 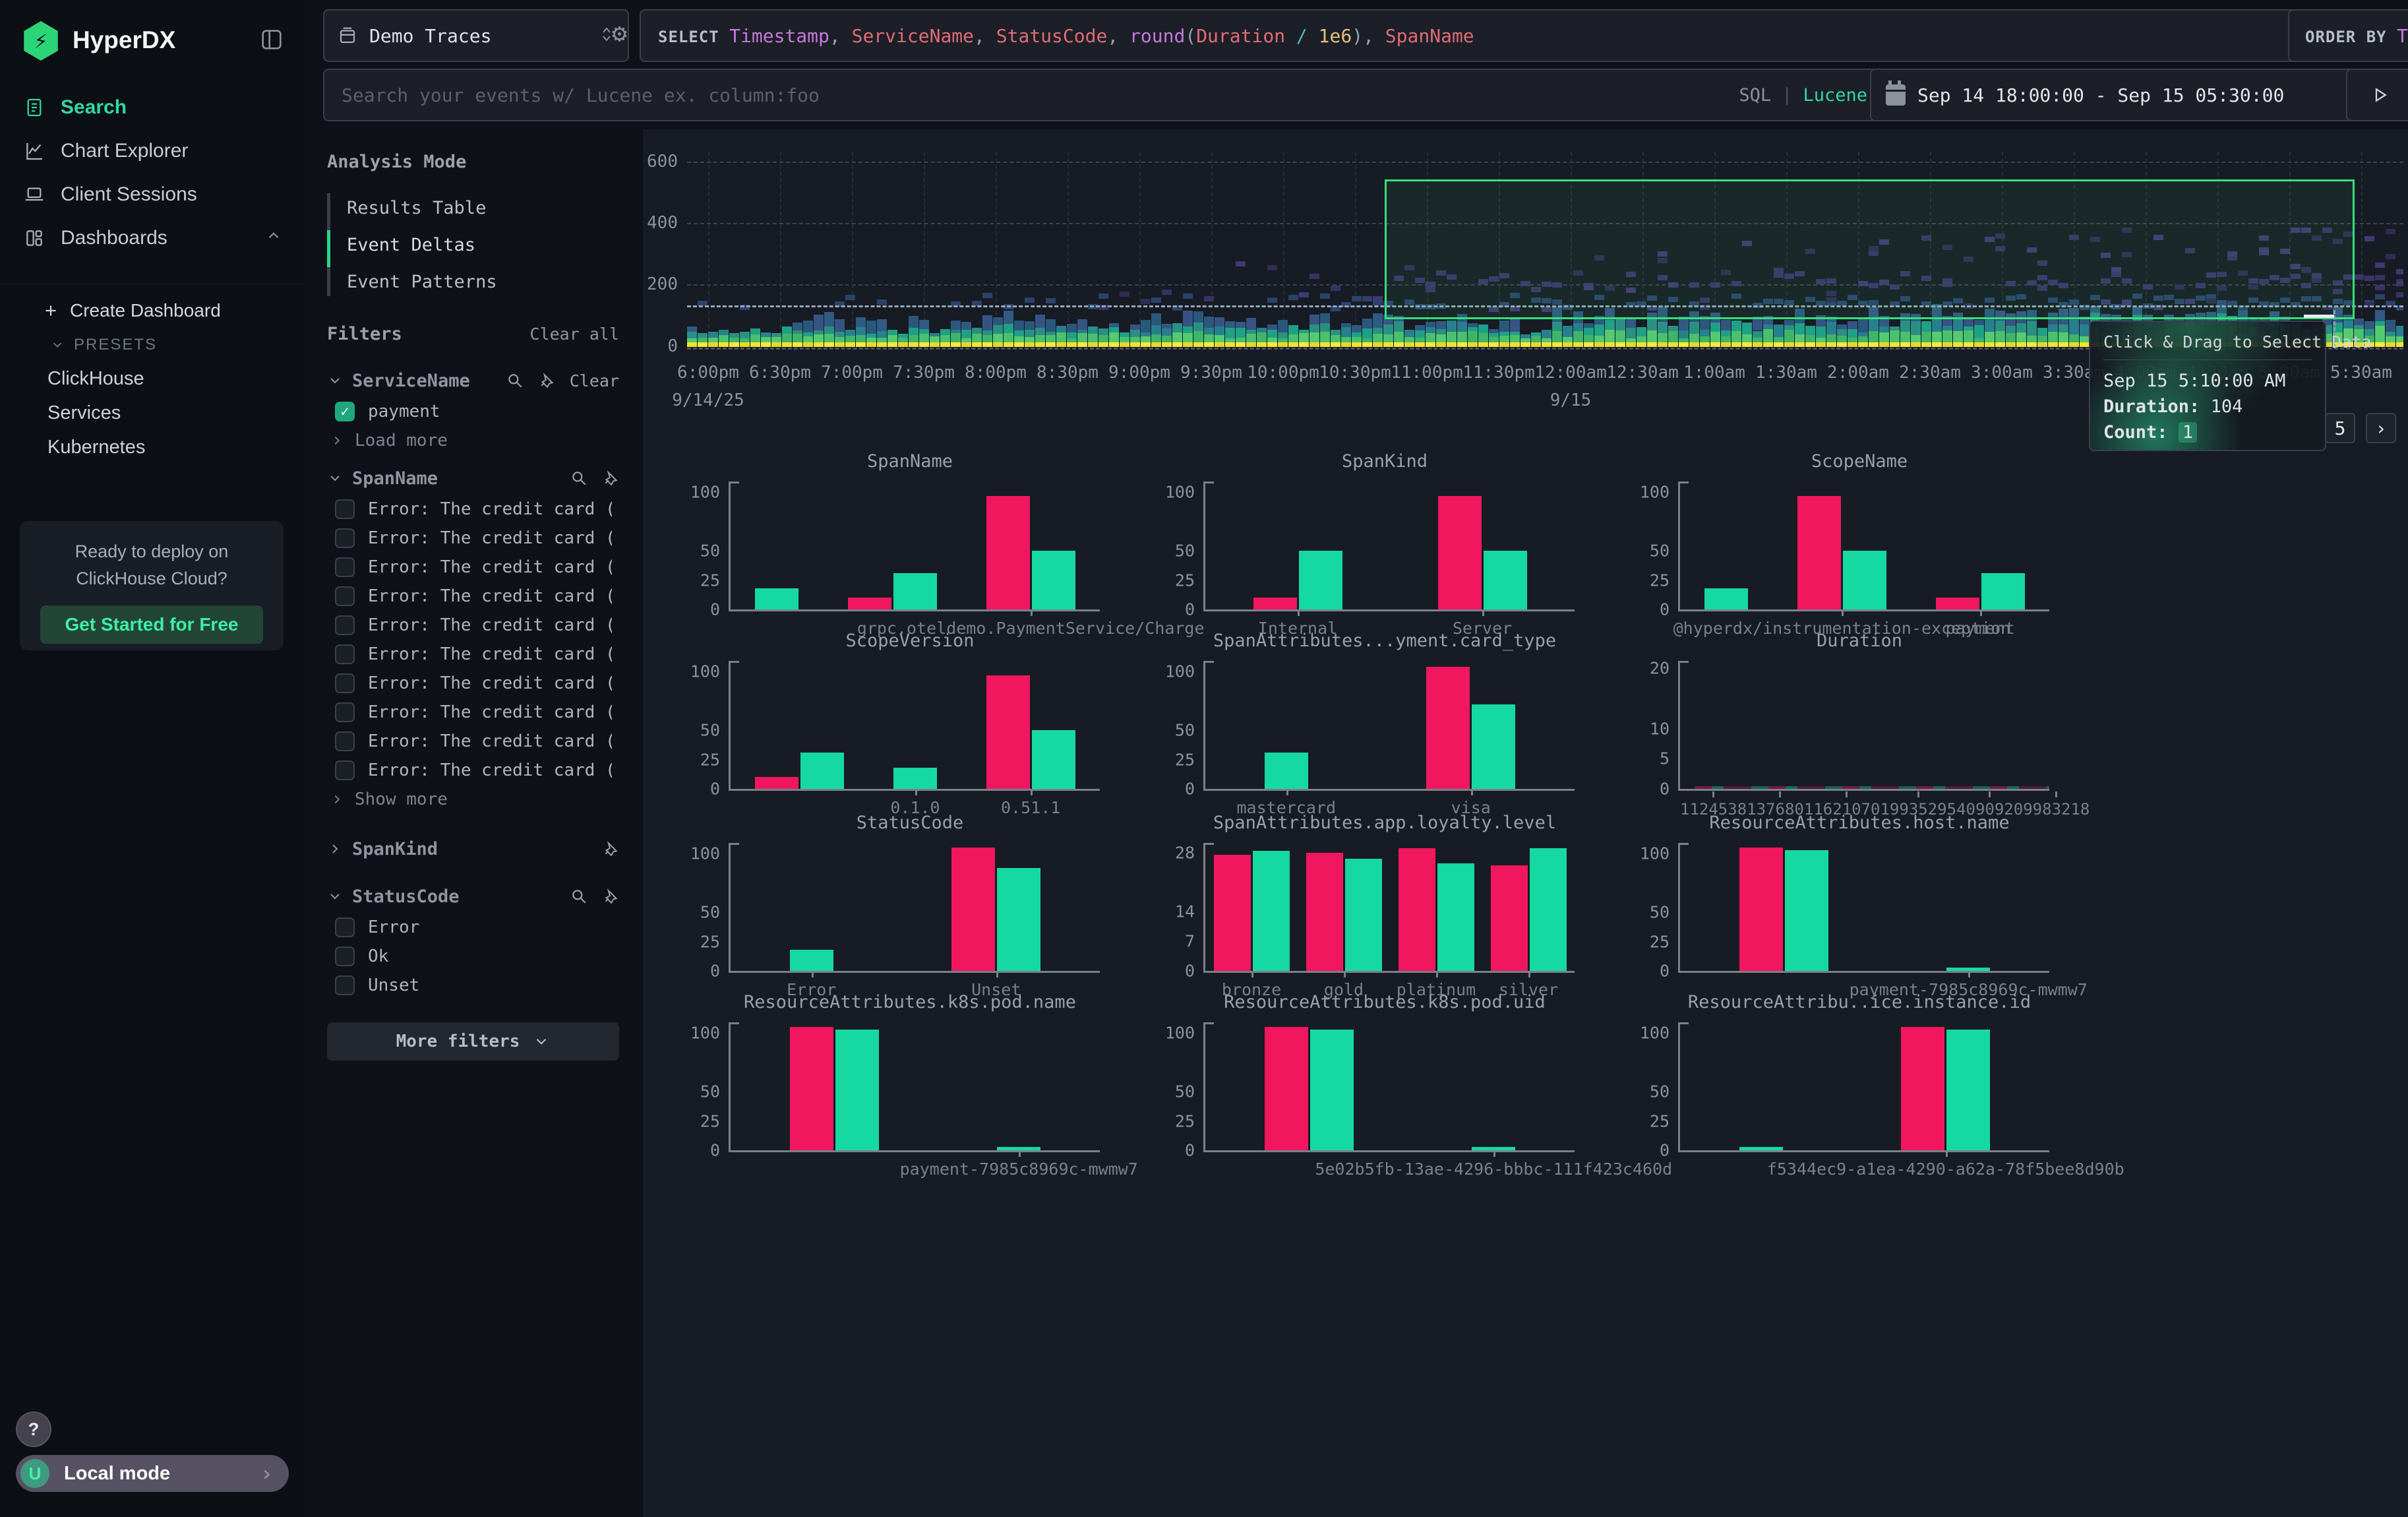 I want to click on order-by-tokens: ORDER BY Timestamp DESC, so click(x=2356, y=35).